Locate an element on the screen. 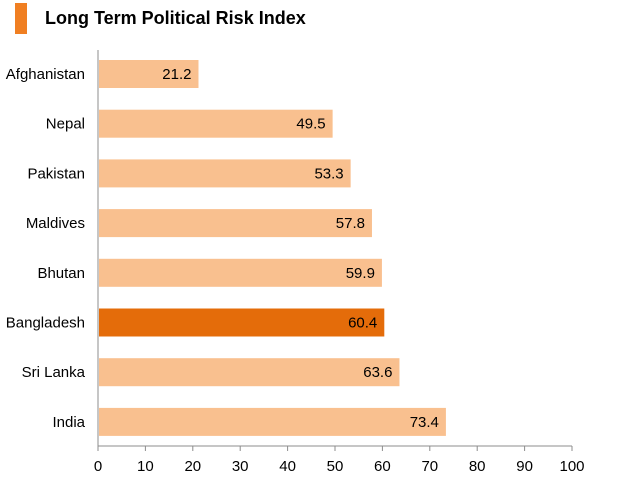 The height and width of the screenshot is (483, 625). category-label: Bangladesh is located at coordinates (45, 323).